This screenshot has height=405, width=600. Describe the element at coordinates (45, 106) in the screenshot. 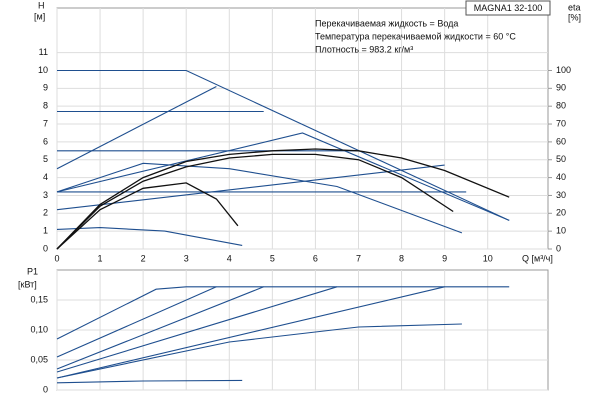

I see `y-tick-label: 8` at that location.